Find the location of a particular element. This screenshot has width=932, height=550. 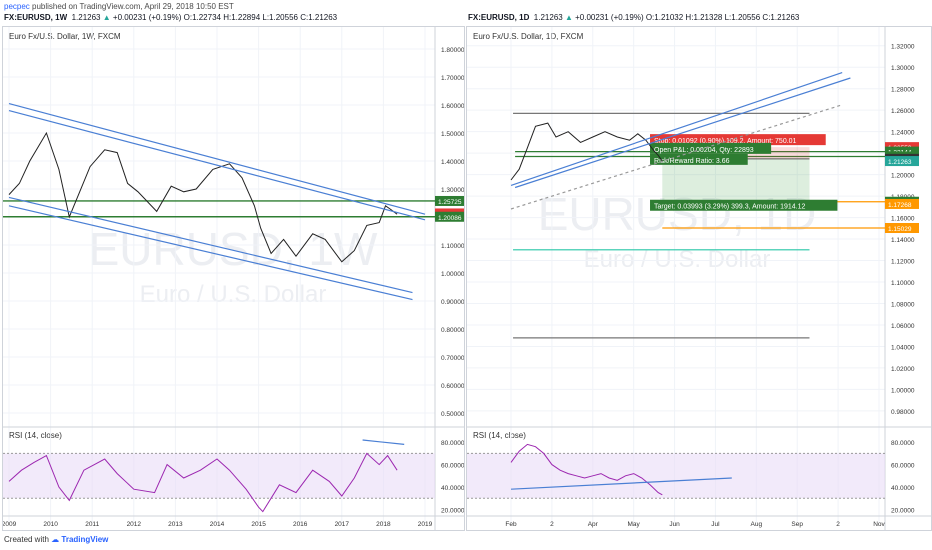

right-last-price: 1.21263 is located at coordinates (548, 17).